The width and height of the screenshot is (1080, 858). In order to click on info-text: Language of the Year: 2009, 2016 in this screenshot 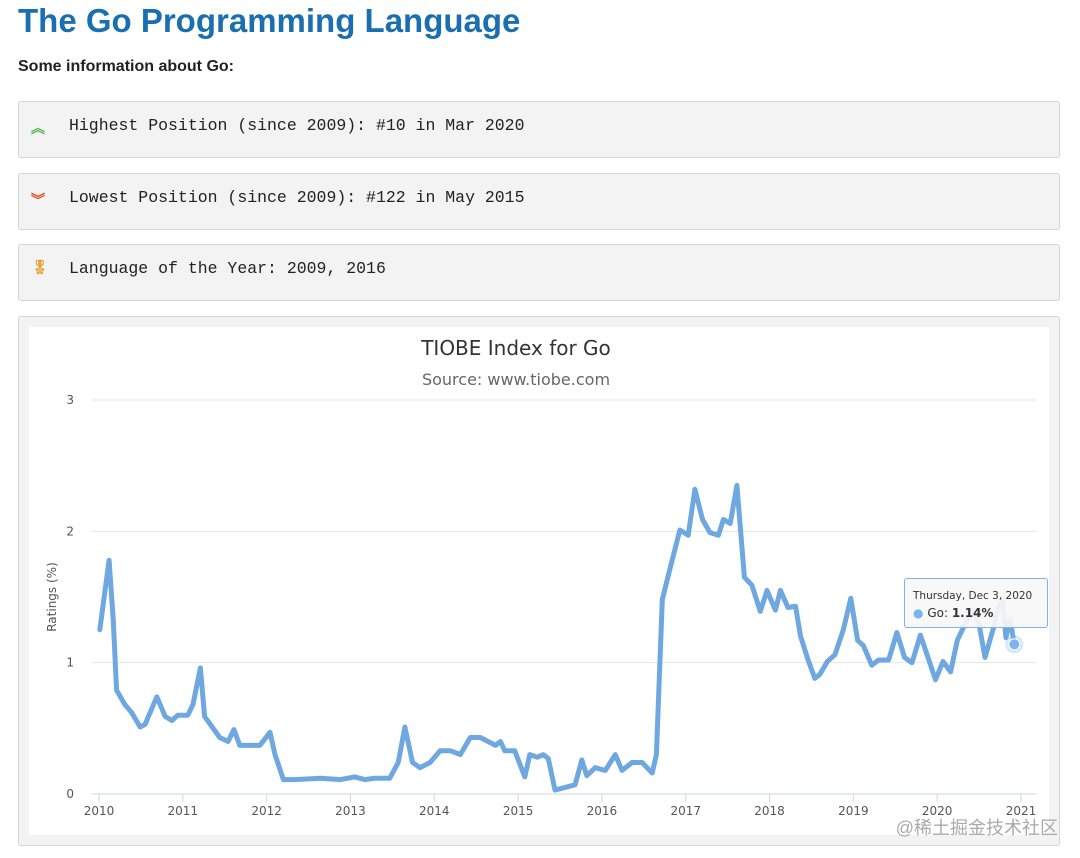, I will do `click(227, 268)`.